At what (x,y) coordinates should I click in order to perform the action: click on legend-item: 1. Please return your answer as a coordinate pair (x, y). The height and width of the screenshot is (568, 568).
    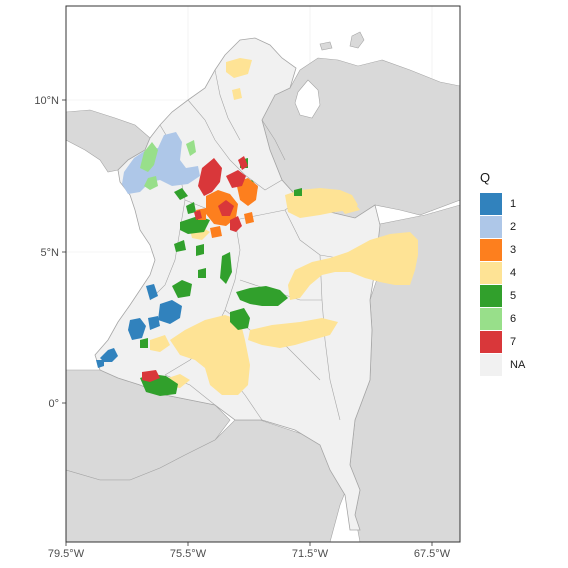
    Looking at the image, I should click on (520, 203).